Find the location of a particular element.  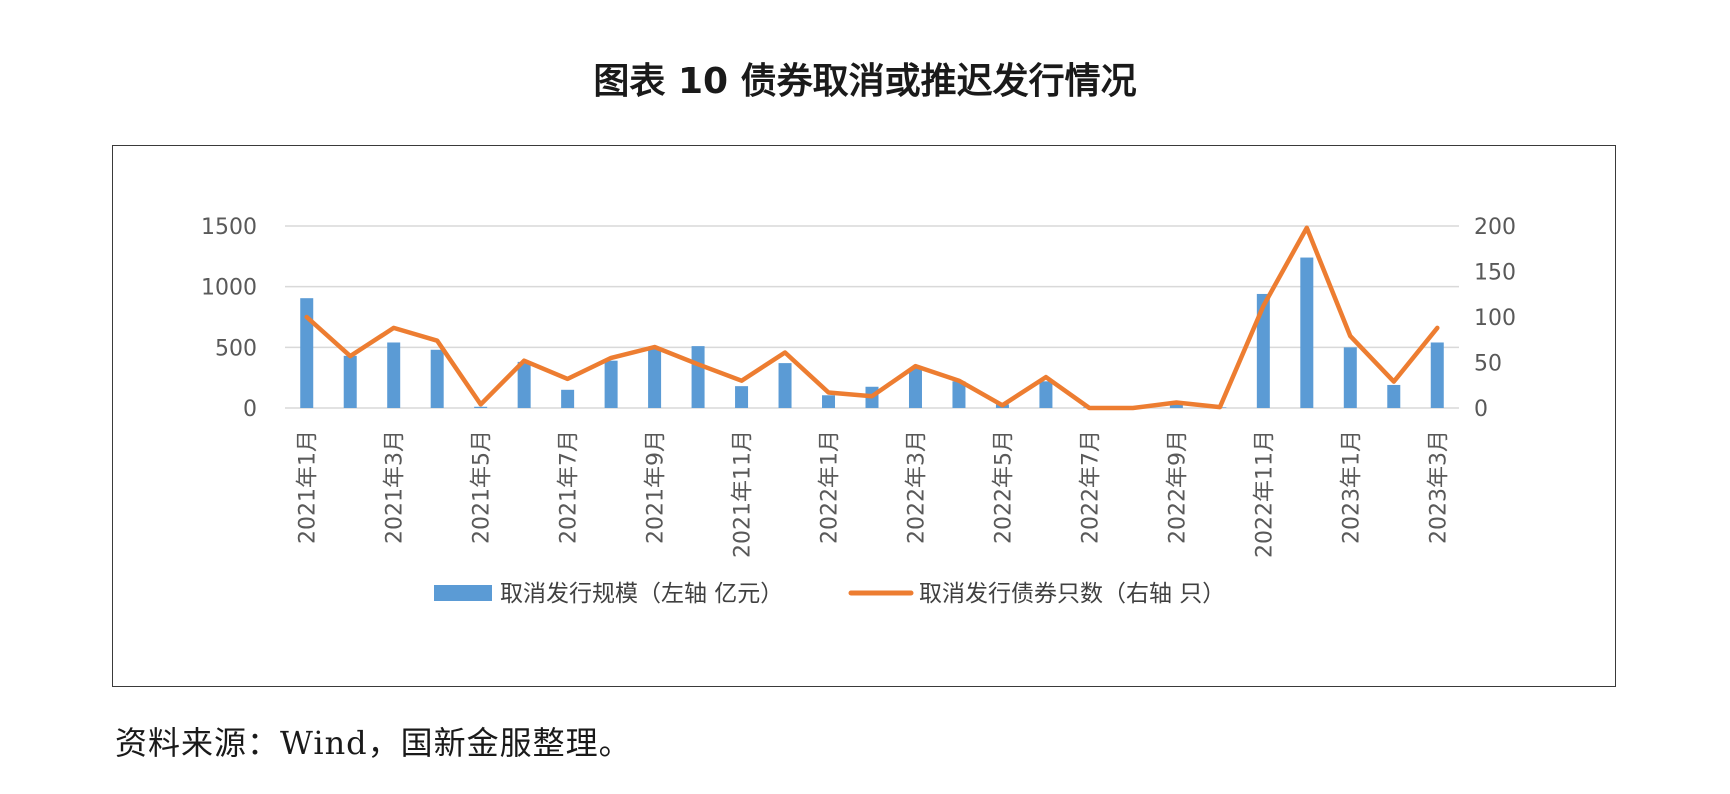

x-axis-tick-label: 2021年9月 is located at coordinates (656, 487).